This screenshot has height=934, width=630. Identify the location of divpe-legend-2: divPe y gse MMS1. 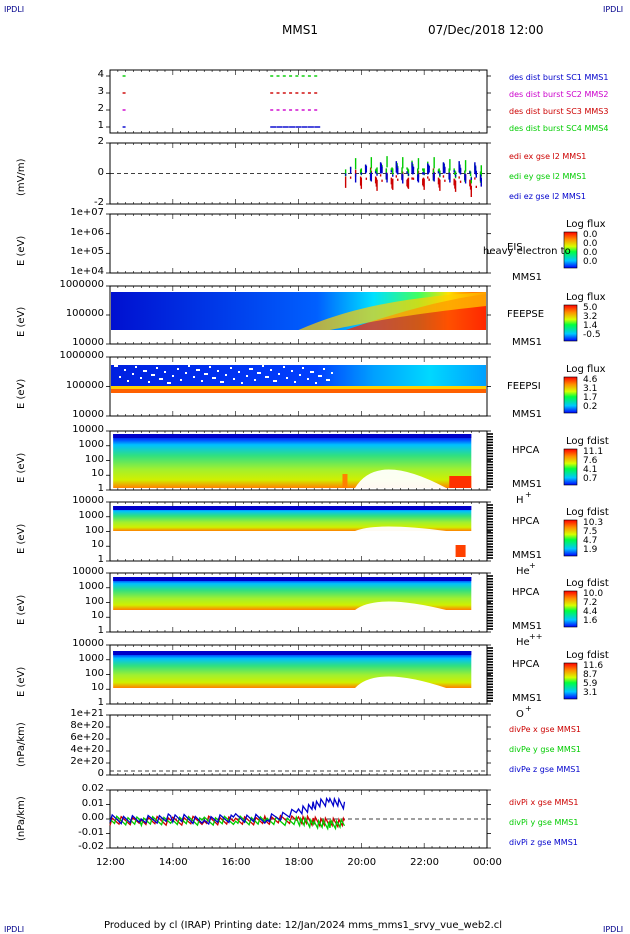
(545, 749).